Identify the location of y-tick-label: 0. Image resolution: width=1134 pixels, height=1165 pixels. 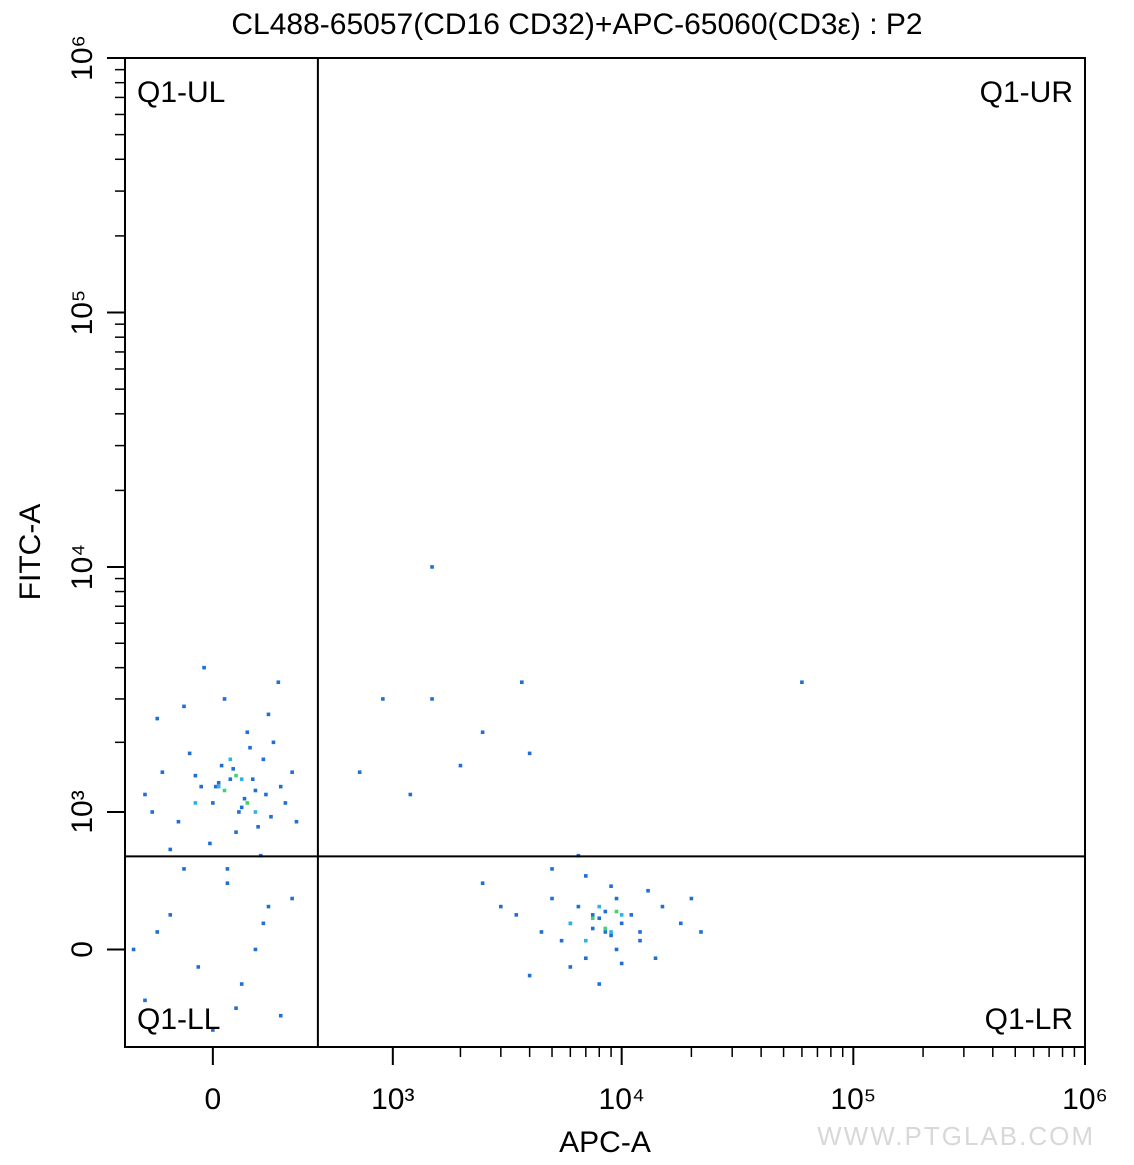
(82, 949).